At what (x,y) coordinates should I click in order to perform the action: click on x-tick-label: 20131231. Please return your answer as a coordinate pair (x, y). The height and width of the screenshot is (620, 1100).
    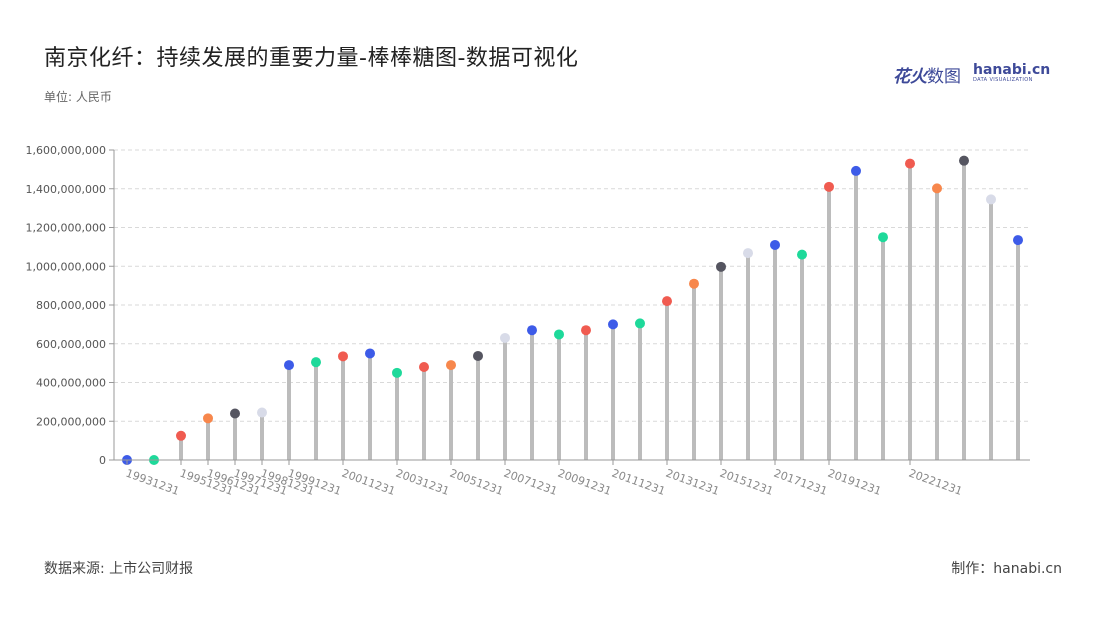
    Looking at the image, I should click on (692, 482).